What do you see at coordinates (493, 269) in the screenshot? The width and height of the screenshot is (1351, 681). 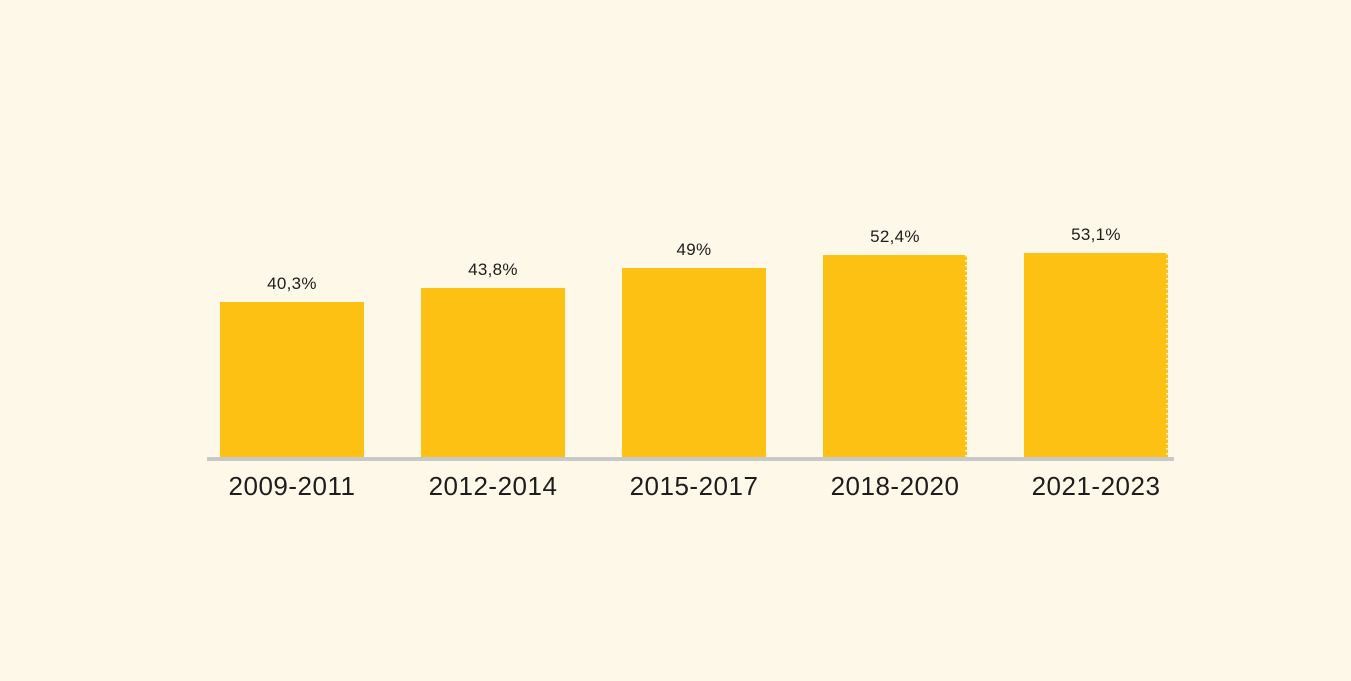 I see `bar-value-label: 43,8%` at bounding box center [493, 269].